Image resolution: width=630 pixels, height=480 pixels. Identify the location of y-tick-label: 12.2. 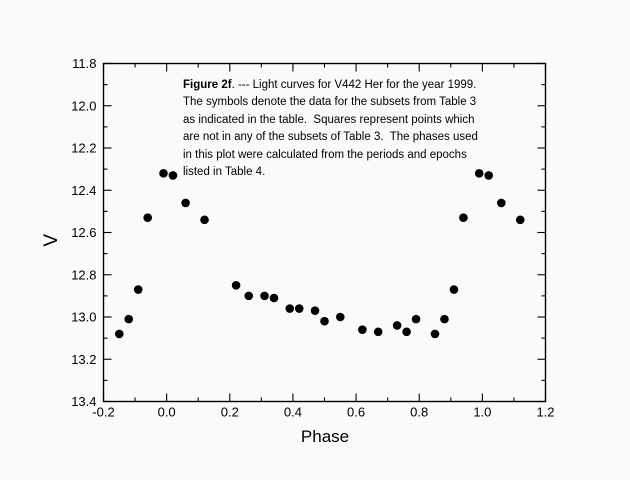
(83, 148).